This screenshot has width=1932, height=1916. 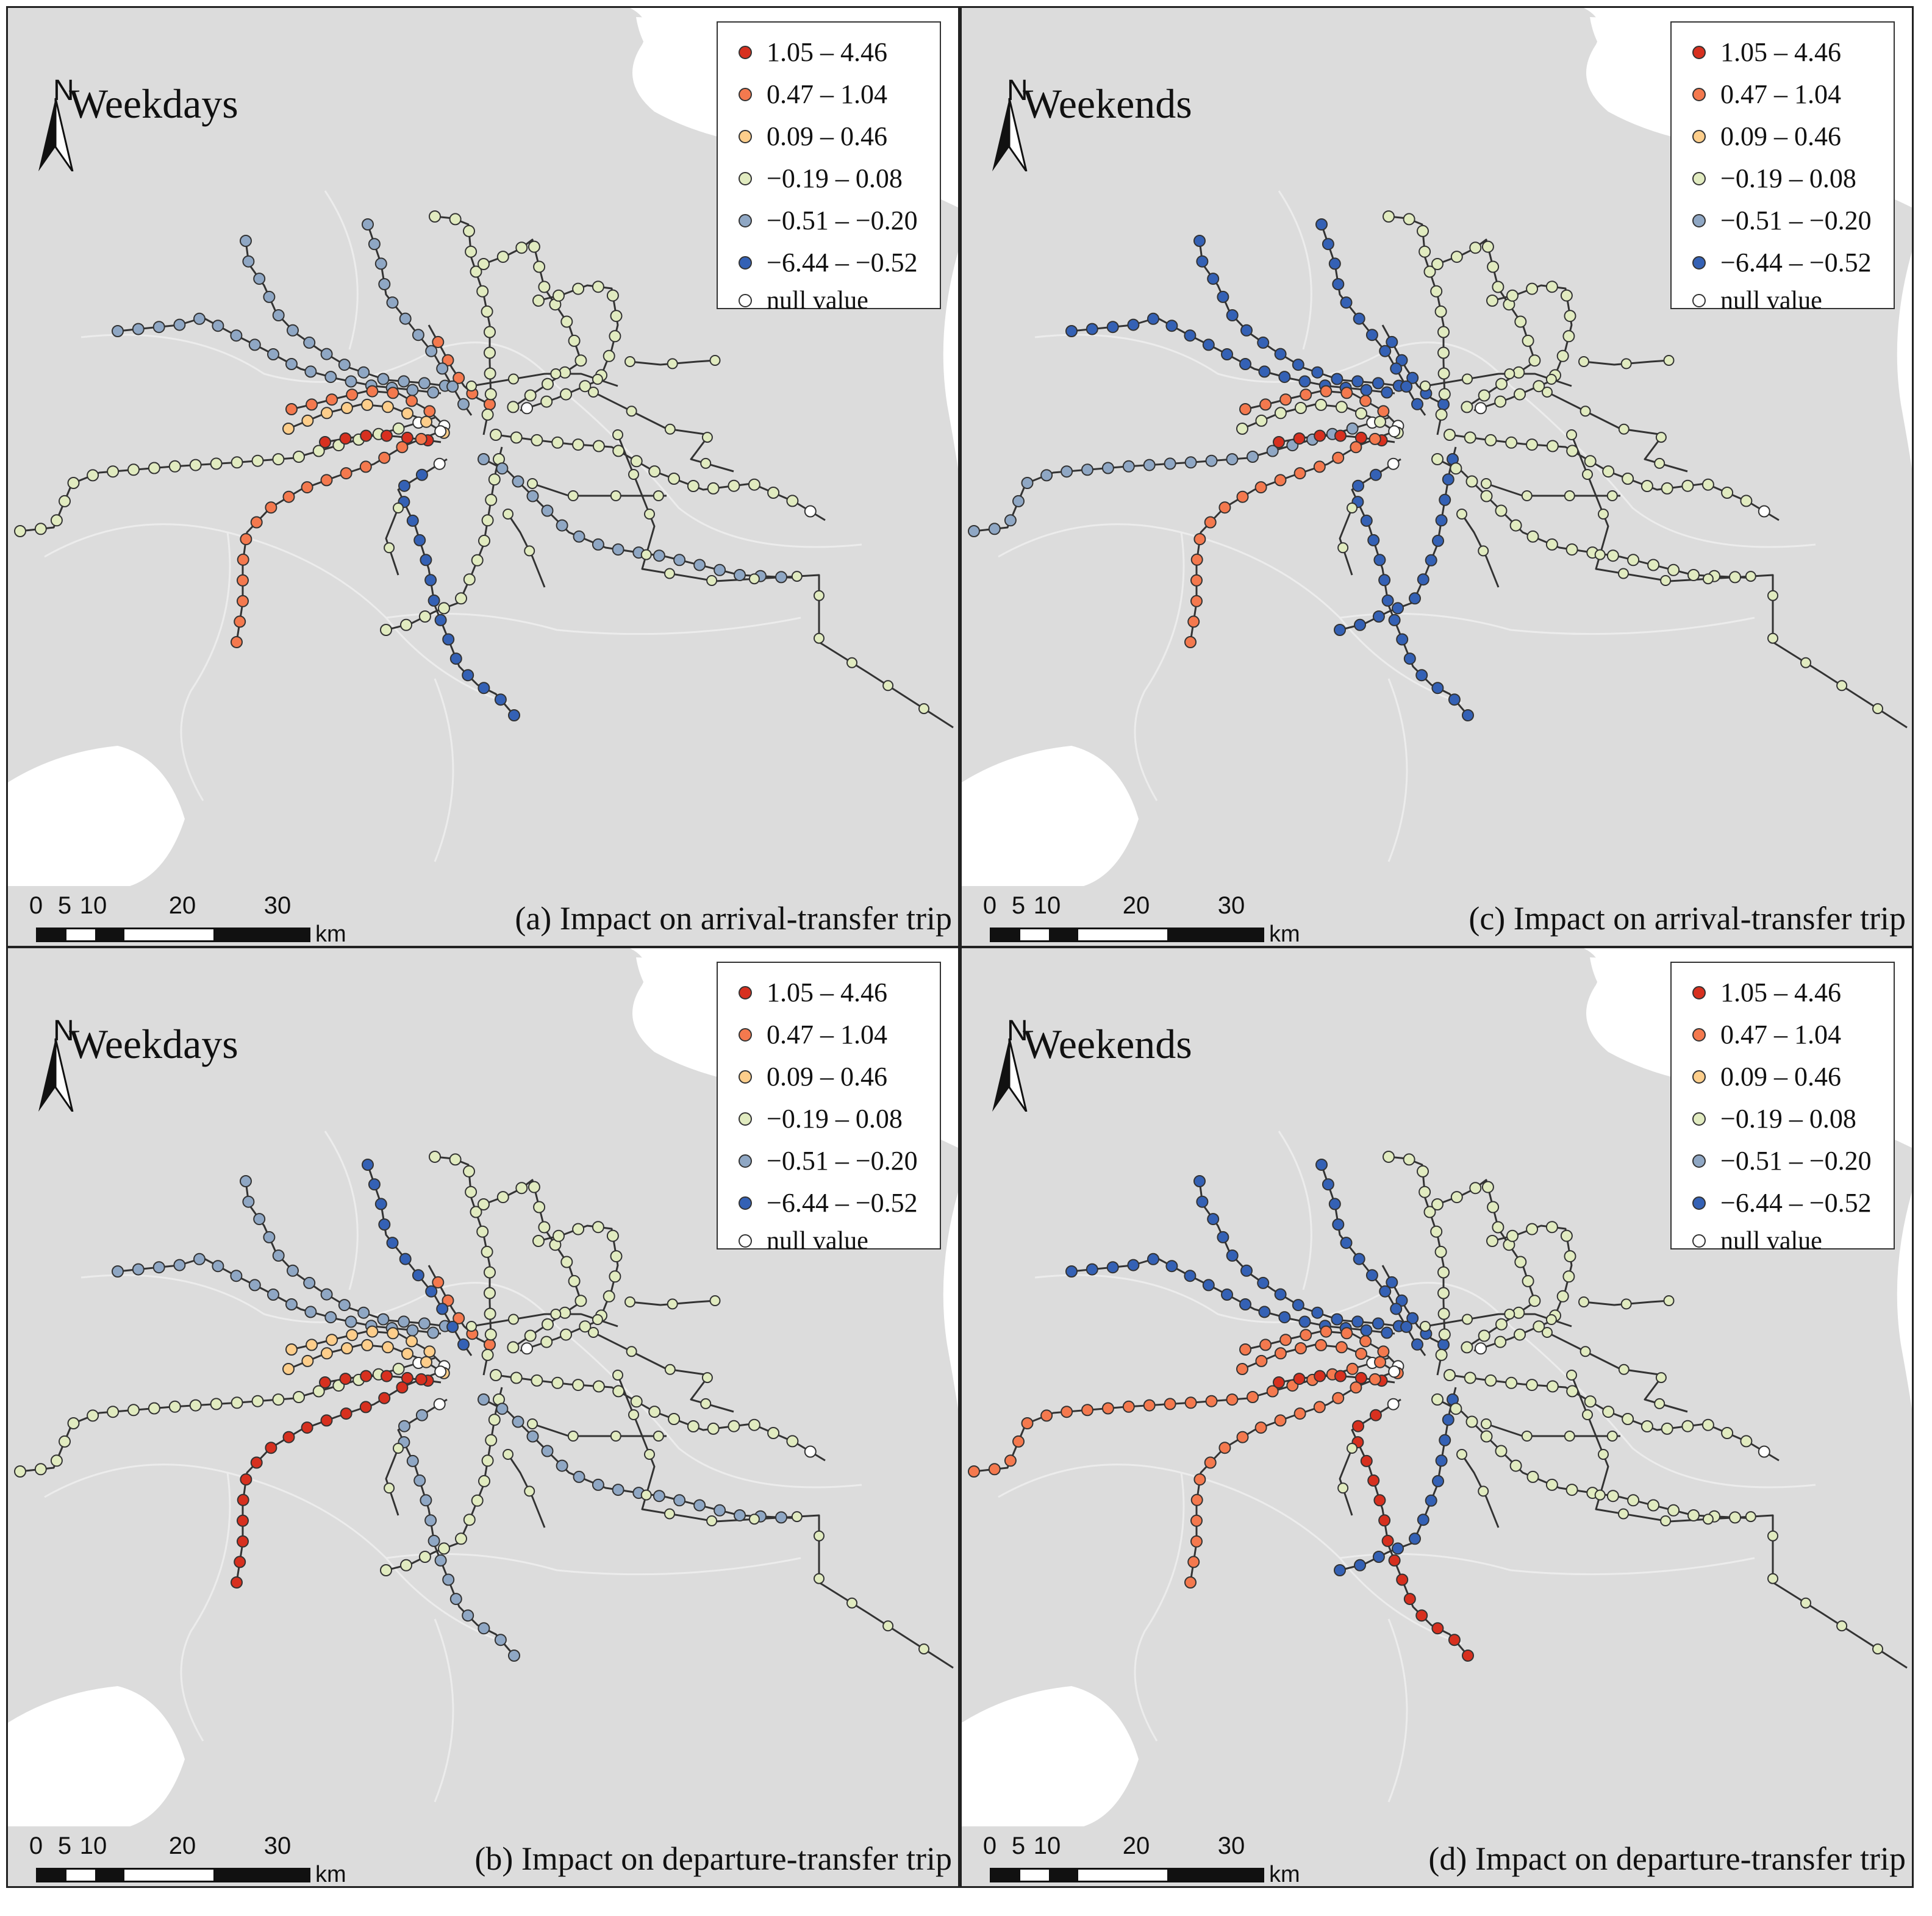 I want to click on legend-item: −0.19 – 0.08, so click(x=835, y=1119).